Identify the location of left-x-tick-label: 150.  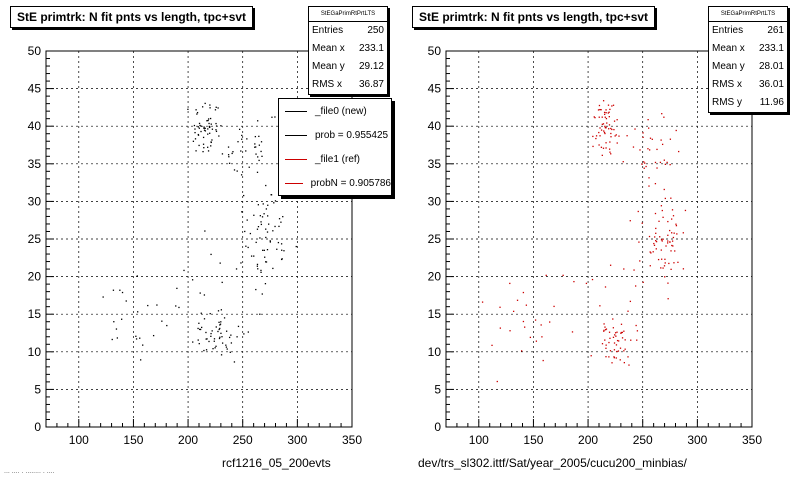
(133, 440).